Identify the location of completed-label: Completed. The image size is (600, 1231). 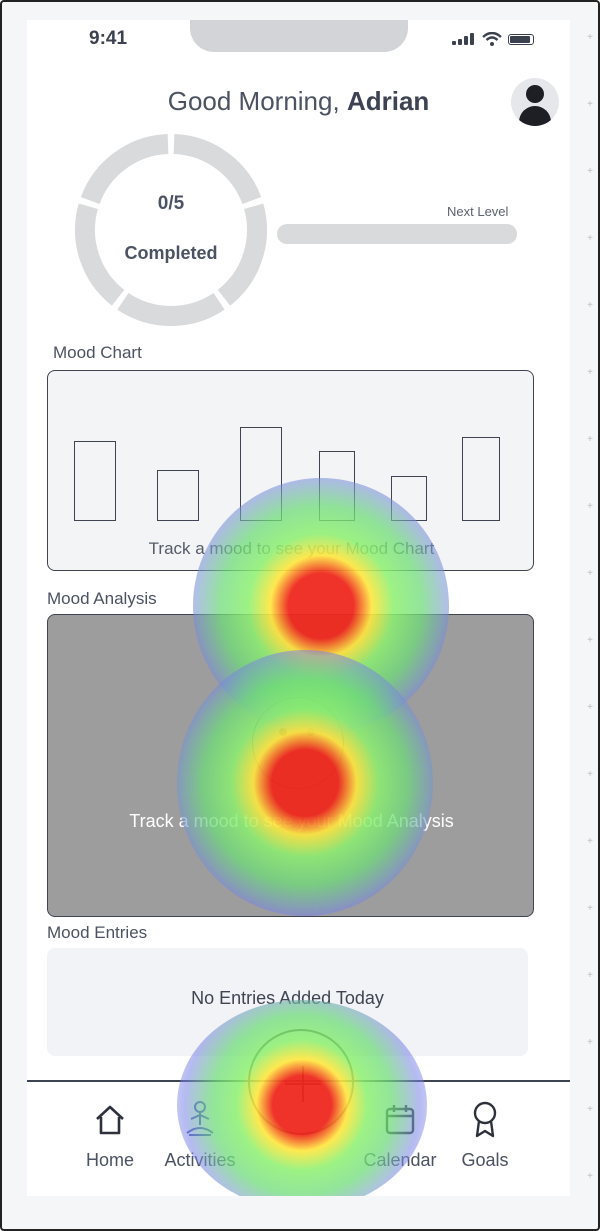
(171, 253).